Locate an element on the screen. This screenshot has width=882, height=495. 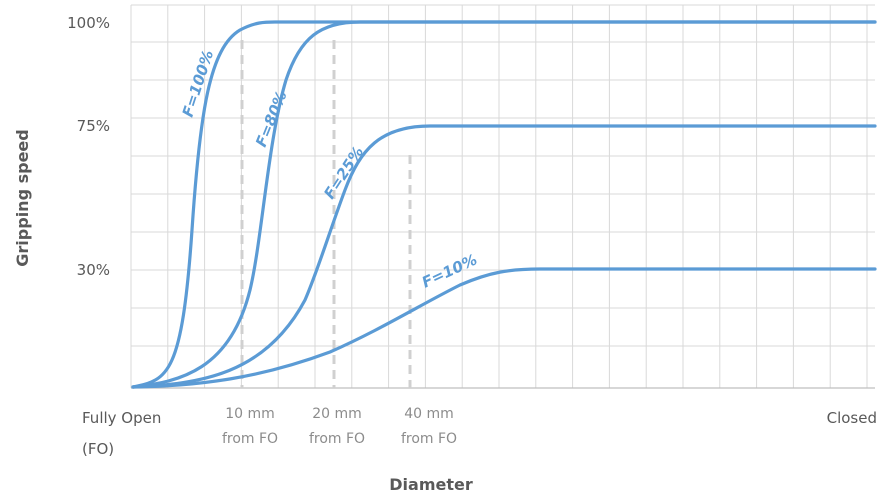
marker-label-20mm-line2: from FO is located at coordinates (337, 439).